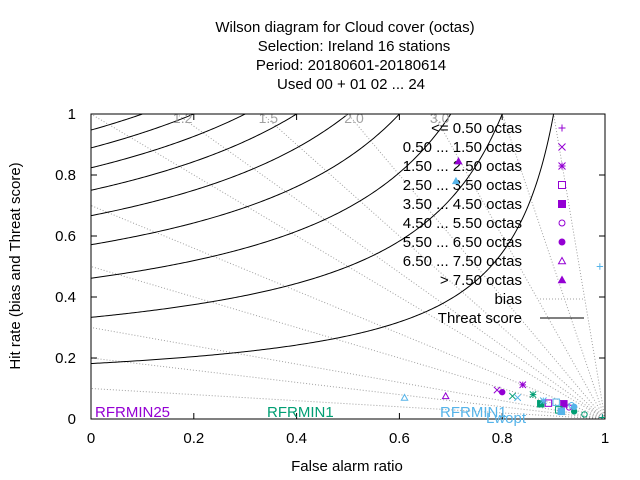 The height and width of the screenshot is (480, 640). Describe the element at coordinates (72, 419) in the screenshot. I see `y-tick-label: 0` at that location.